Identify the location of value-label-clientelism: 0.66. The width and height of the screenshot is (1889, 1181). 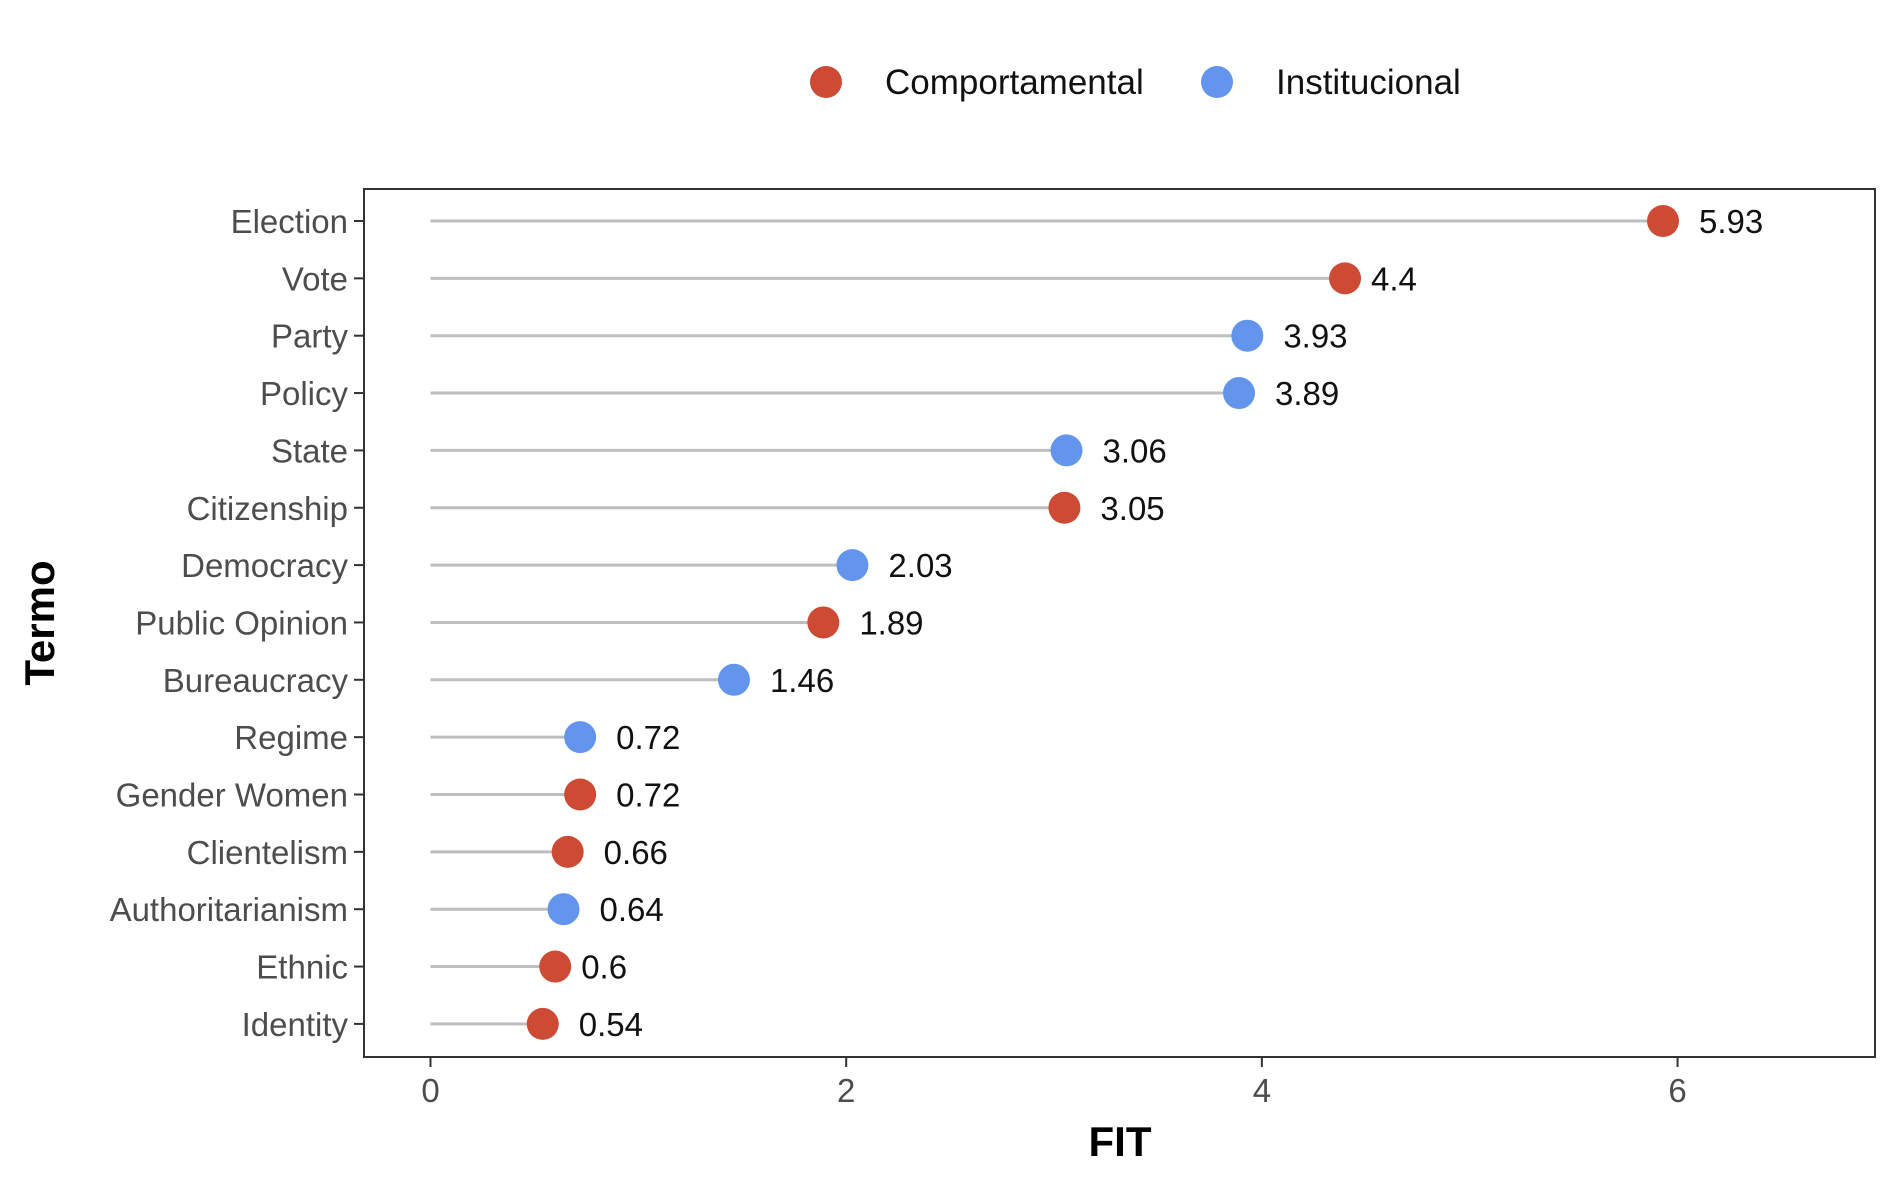
(636, 852).